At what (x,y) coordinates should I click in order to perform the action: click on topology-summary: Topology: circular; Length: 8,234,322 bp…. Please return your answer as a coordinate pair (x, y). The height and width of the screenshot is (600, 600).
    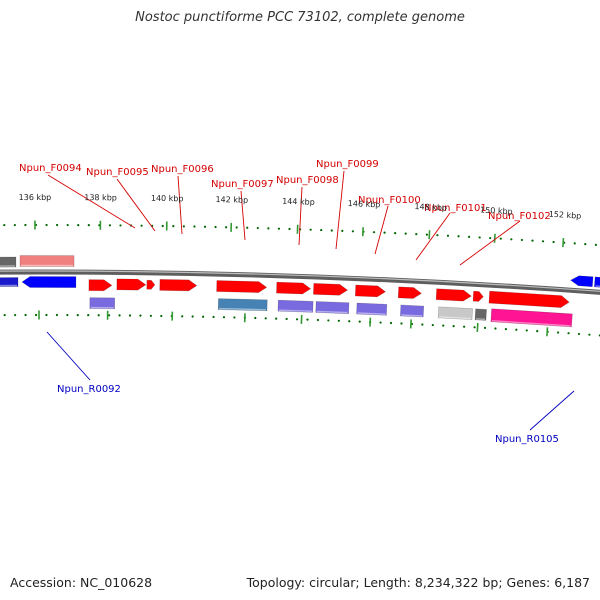
    Looking at the image, I should click on (418, 582).